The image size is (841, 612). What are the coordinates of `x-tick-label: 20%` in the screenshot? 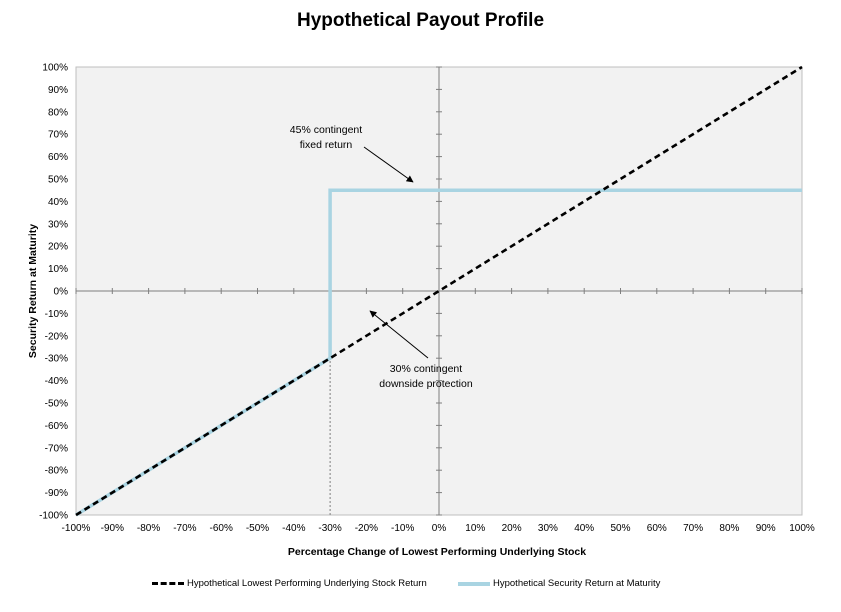 It's located at (512, 528).